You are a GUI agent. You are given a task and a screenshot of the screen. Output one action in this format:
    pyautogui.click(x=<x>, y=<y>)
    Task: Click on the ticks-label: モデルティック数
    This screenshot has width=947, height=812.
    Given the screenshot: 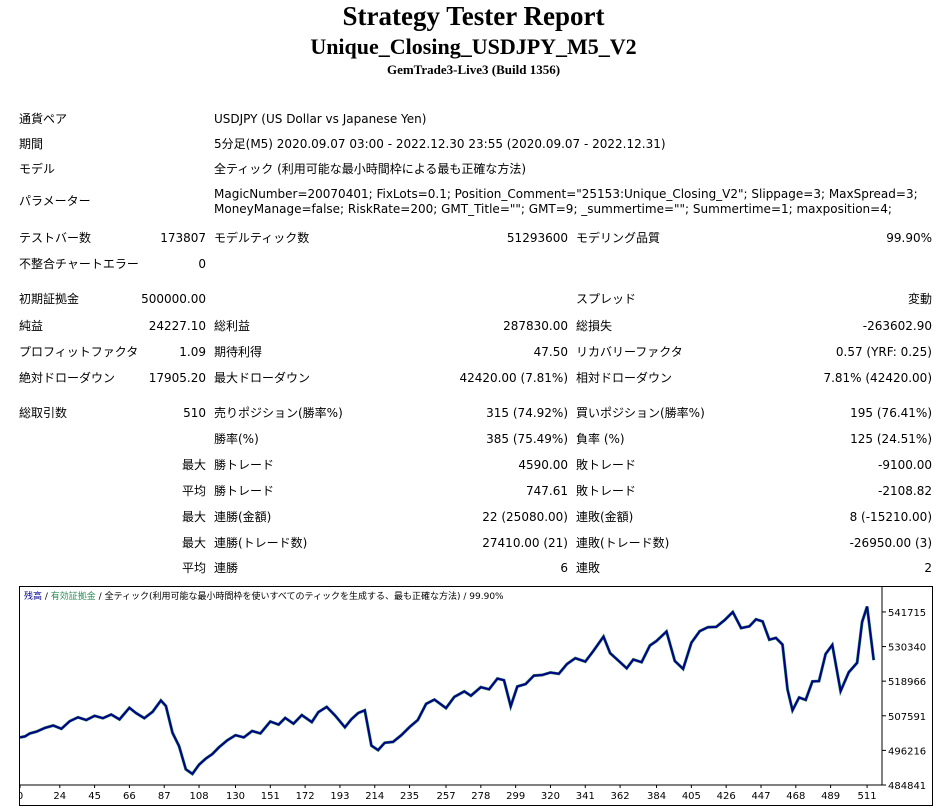 What is the action you would take?
    pyautogui.click(x=262, y=238)
    